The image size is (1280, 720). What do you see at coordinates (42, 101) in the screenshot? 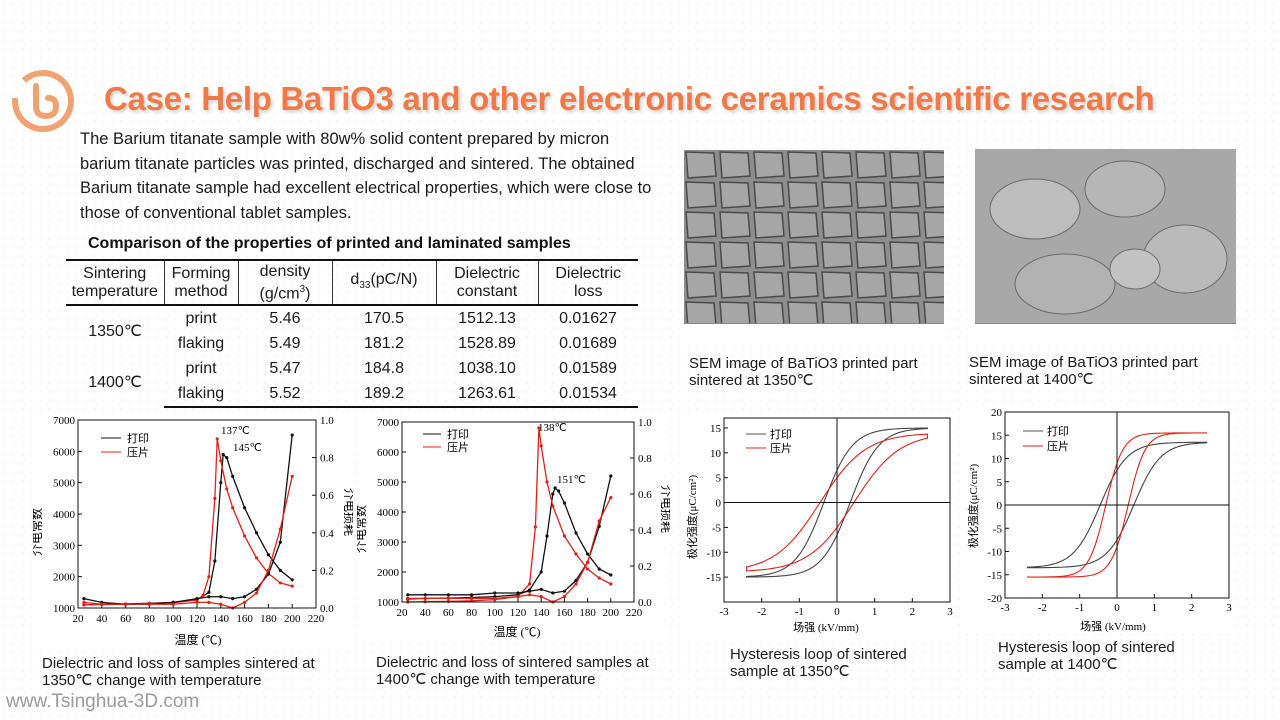
I see `logo-icon` at bounding box center [42, 101].